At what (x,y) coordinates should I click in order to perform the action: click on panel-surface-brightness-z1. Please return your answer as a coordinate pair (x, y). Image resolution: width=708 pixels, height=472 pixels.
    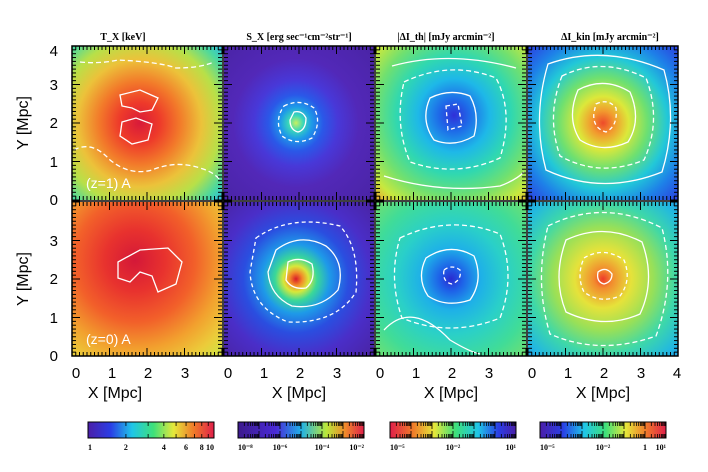
    Looking at the image, I should click on (299, 123).